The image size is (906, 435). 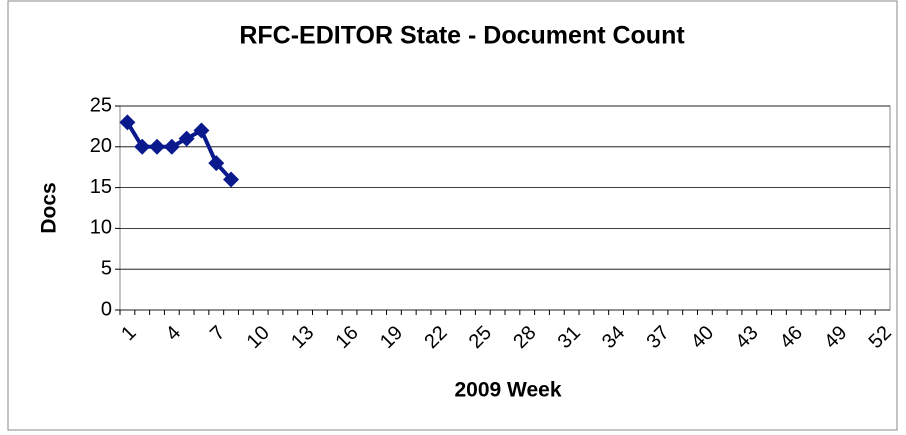 I want to click on y-tick-label: 10, so click(x=101, y=228).